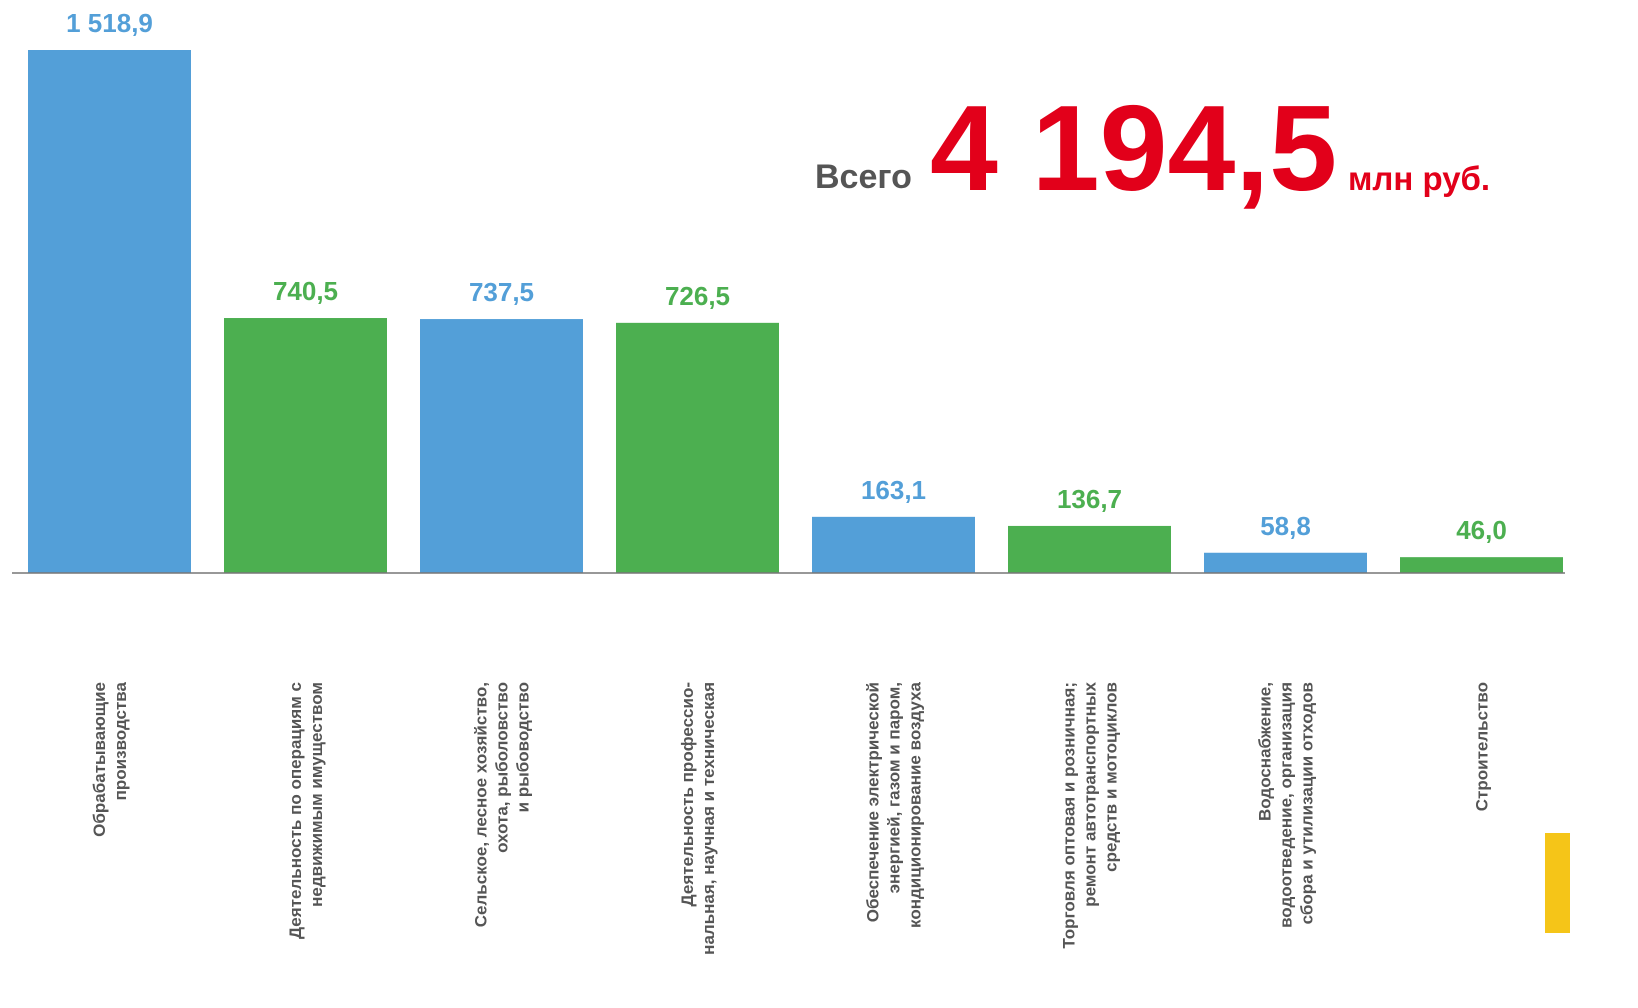 Image resolution: width=1638 pixels, height=1008 pixels. Describe the element at coordinates (1133, 148) in the screenshot. I see `total-value: 4 194,5` at that location.